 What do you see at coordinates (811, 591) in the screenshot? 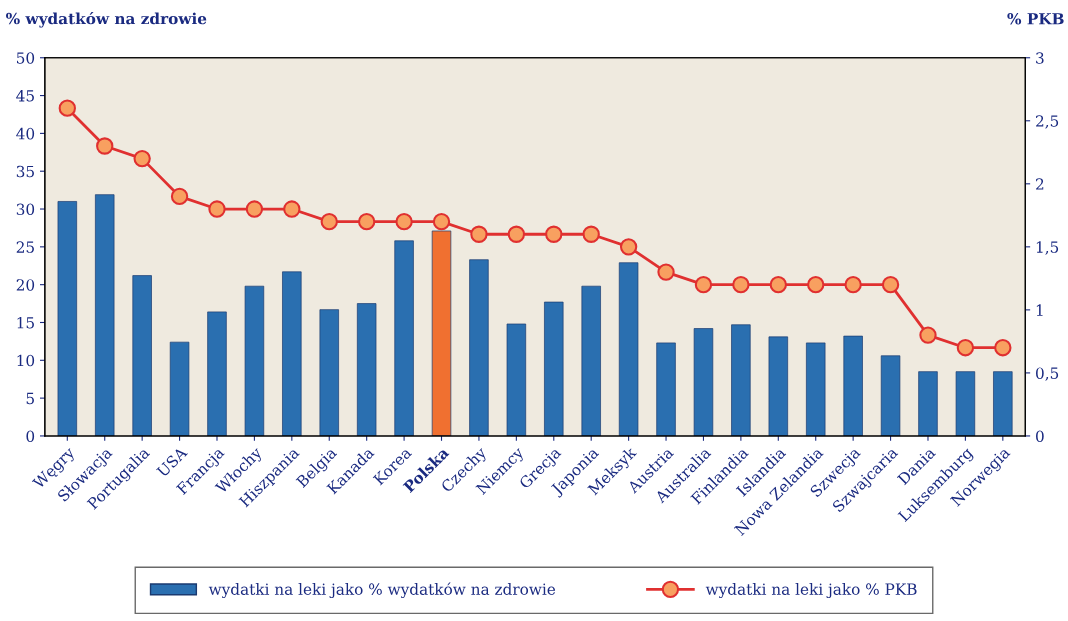
I see `legend-label: wydatki na leki jako % PKB` at bounding box center [811, 591].